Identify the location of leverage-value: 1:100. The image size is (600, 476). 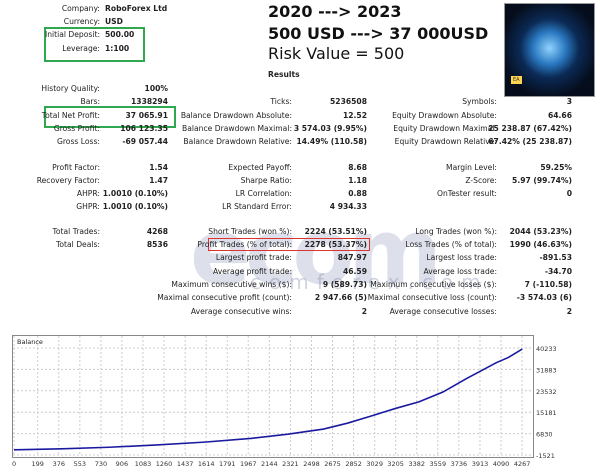
(117, 48).